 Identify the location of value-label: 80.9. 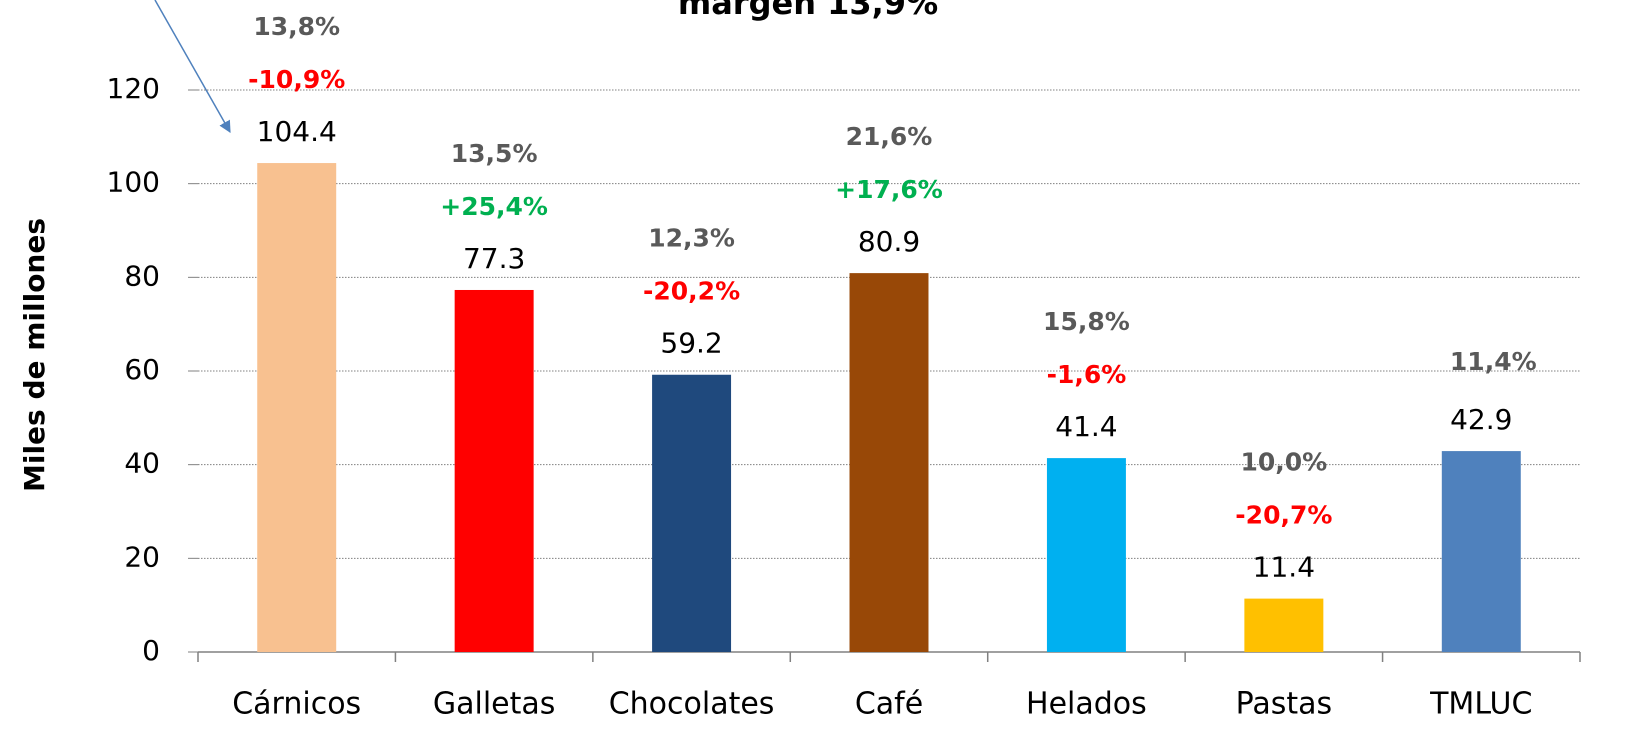
(889, 241).